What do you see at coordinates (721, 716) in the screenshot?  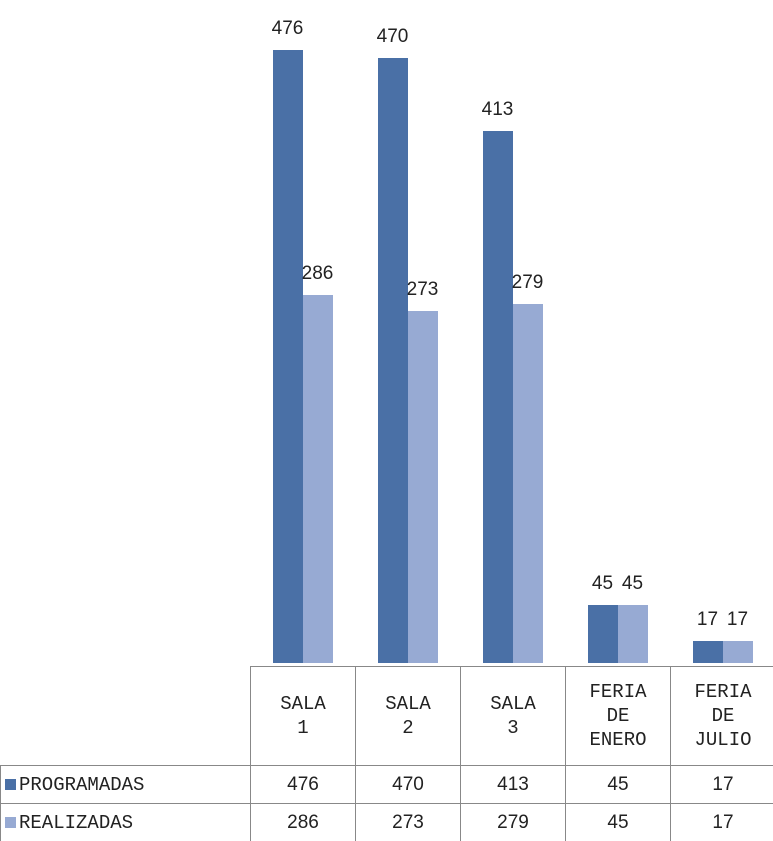 I see `category-cell: FERIA DE JULIO` at bounding box center [721, 716].